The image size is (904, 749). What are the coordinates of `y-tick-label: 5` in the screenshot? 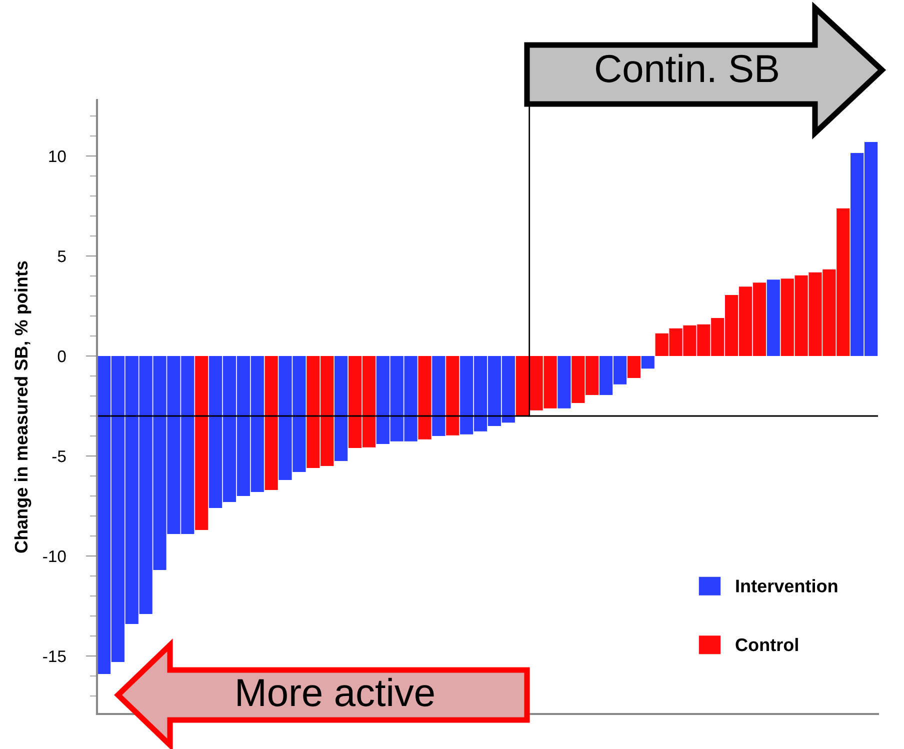 It's located at (62, 256).